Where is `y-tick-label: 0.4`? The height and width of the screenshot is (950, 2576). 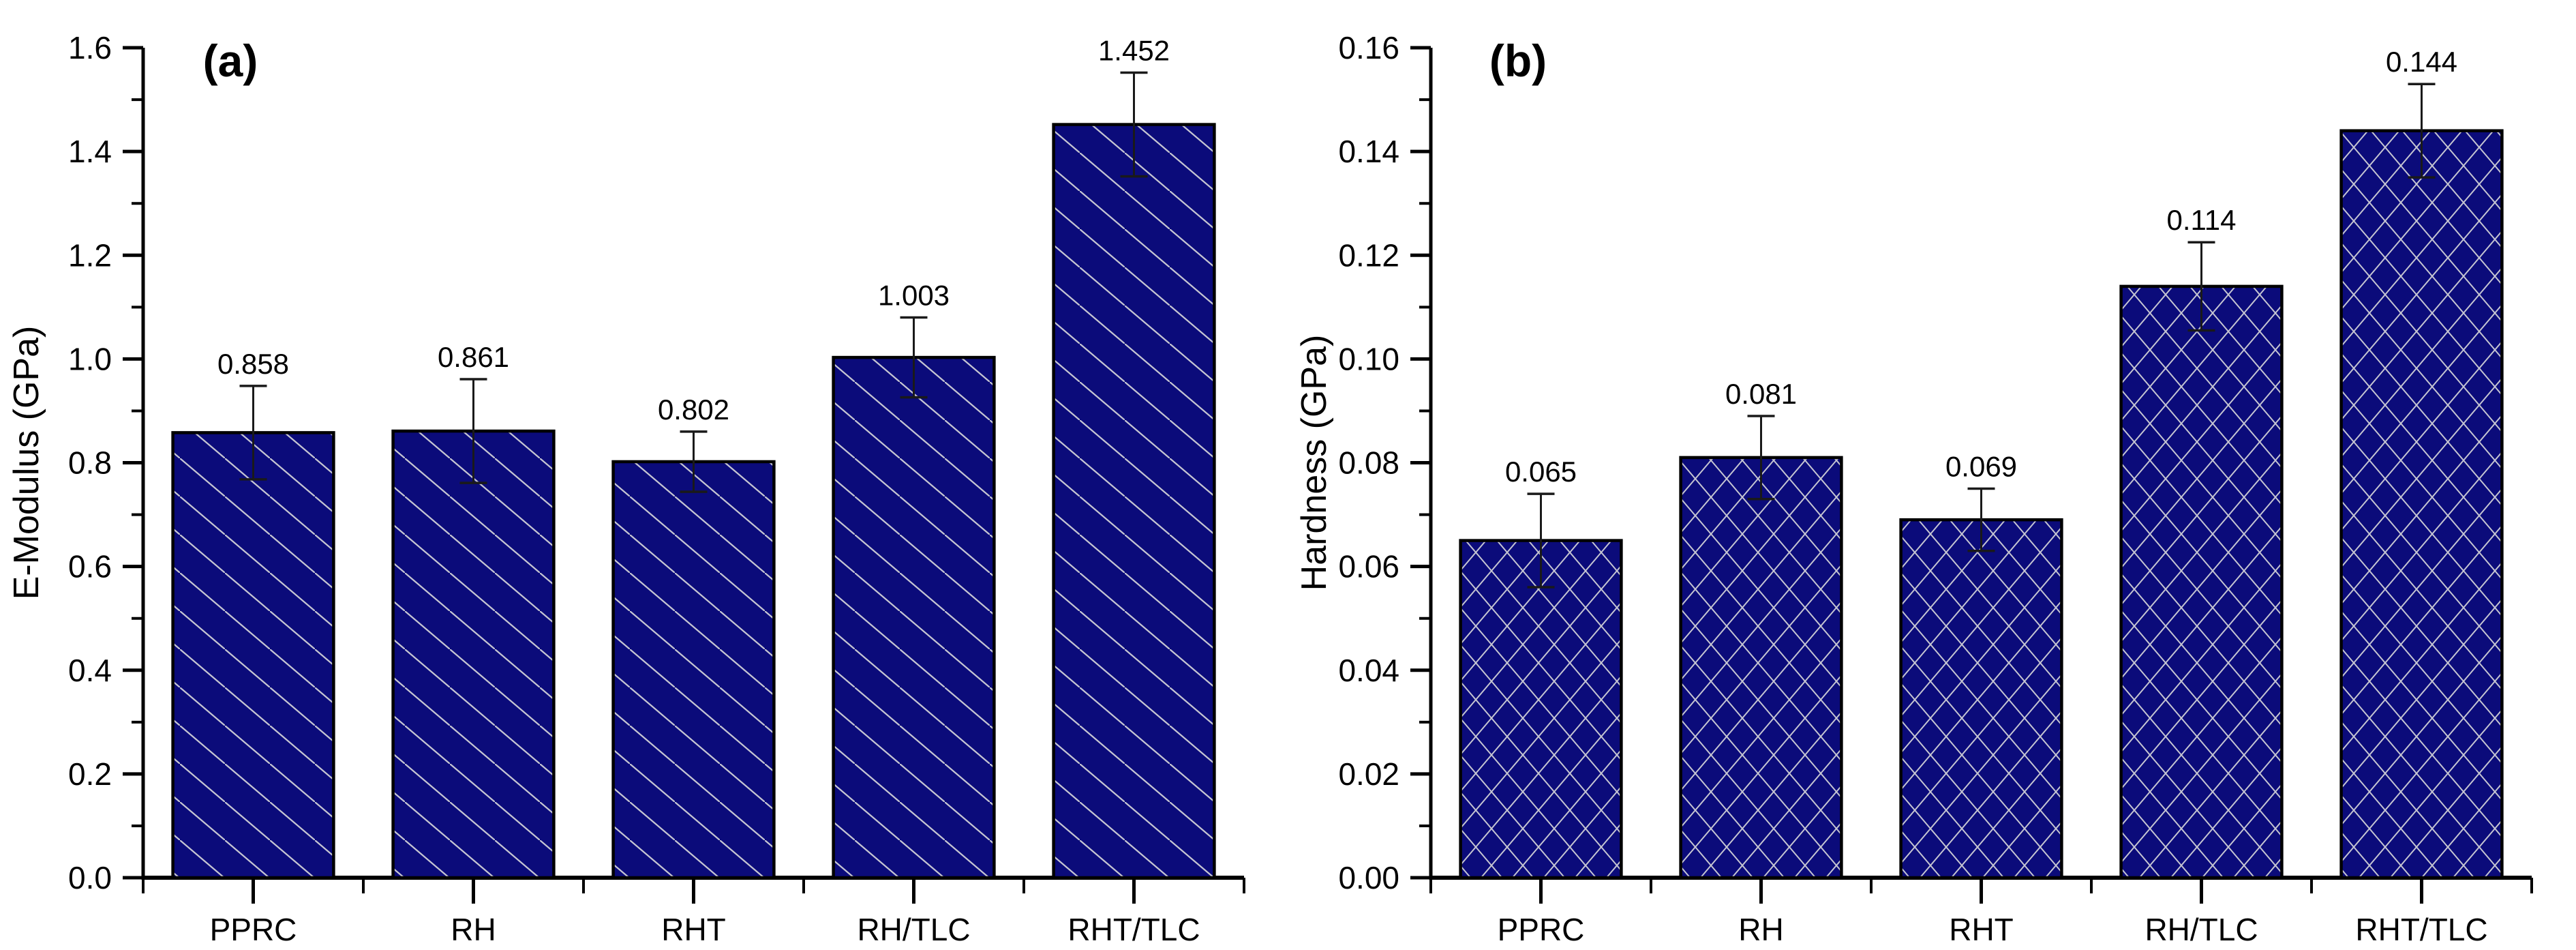 y-tick-label: 0.4 is located at coordinates (90, 670).